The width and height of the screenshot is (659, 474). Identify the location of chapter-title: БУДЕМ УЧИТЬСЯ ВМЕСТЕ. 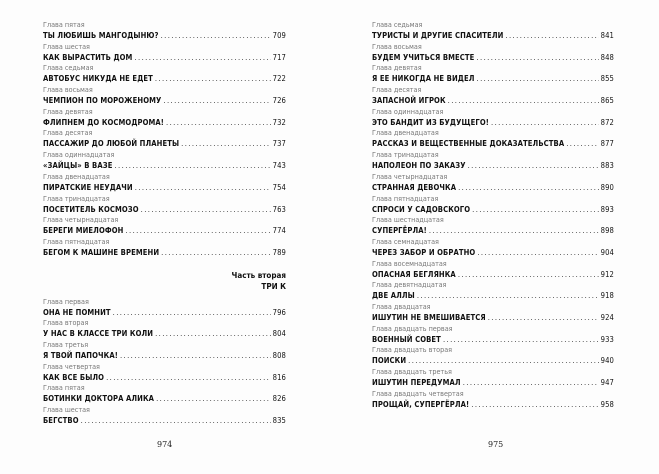
(423, 57).